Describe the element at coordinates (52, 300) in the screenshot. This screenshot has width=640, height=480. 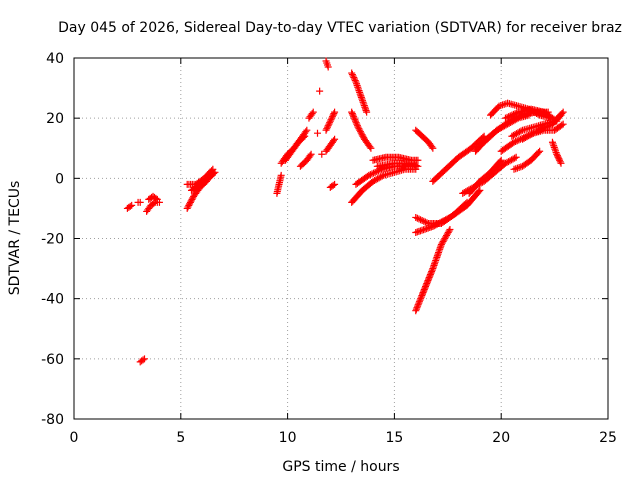
I see `y-tick-label: -40` at that location.